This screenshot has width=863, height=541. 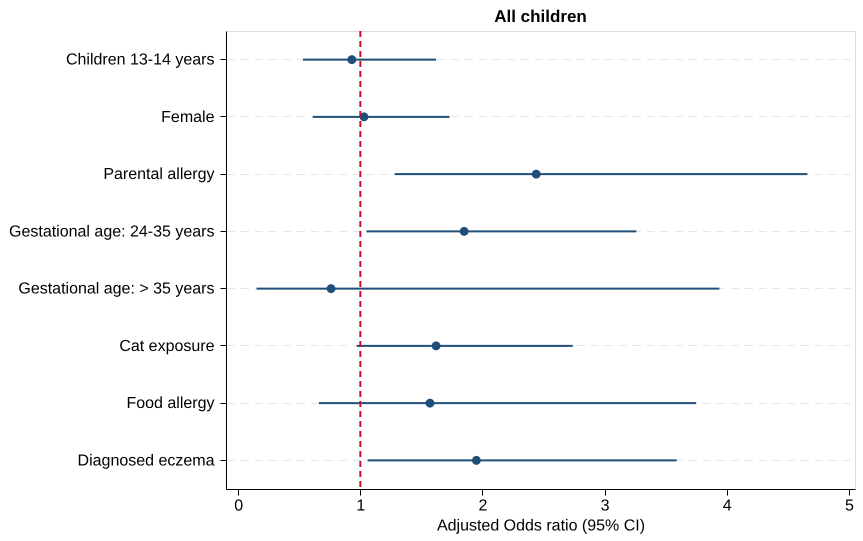 What do you see at coordinates (540, 16) in the screenshot?
I see `chart-title: All children` at bounding box center [540, 16].